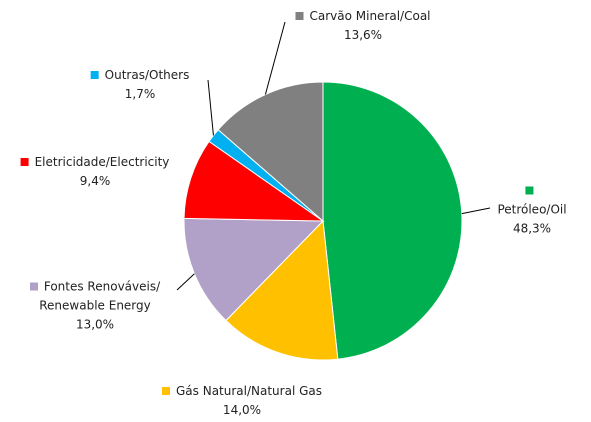 Image resolution: width=591 pixels, height=422 pixels. What do you see at coordinates (249, 391) in the screenshot?
I see `category-label: Gás Natural/Natural Gas` at bounding box center [249, 391].